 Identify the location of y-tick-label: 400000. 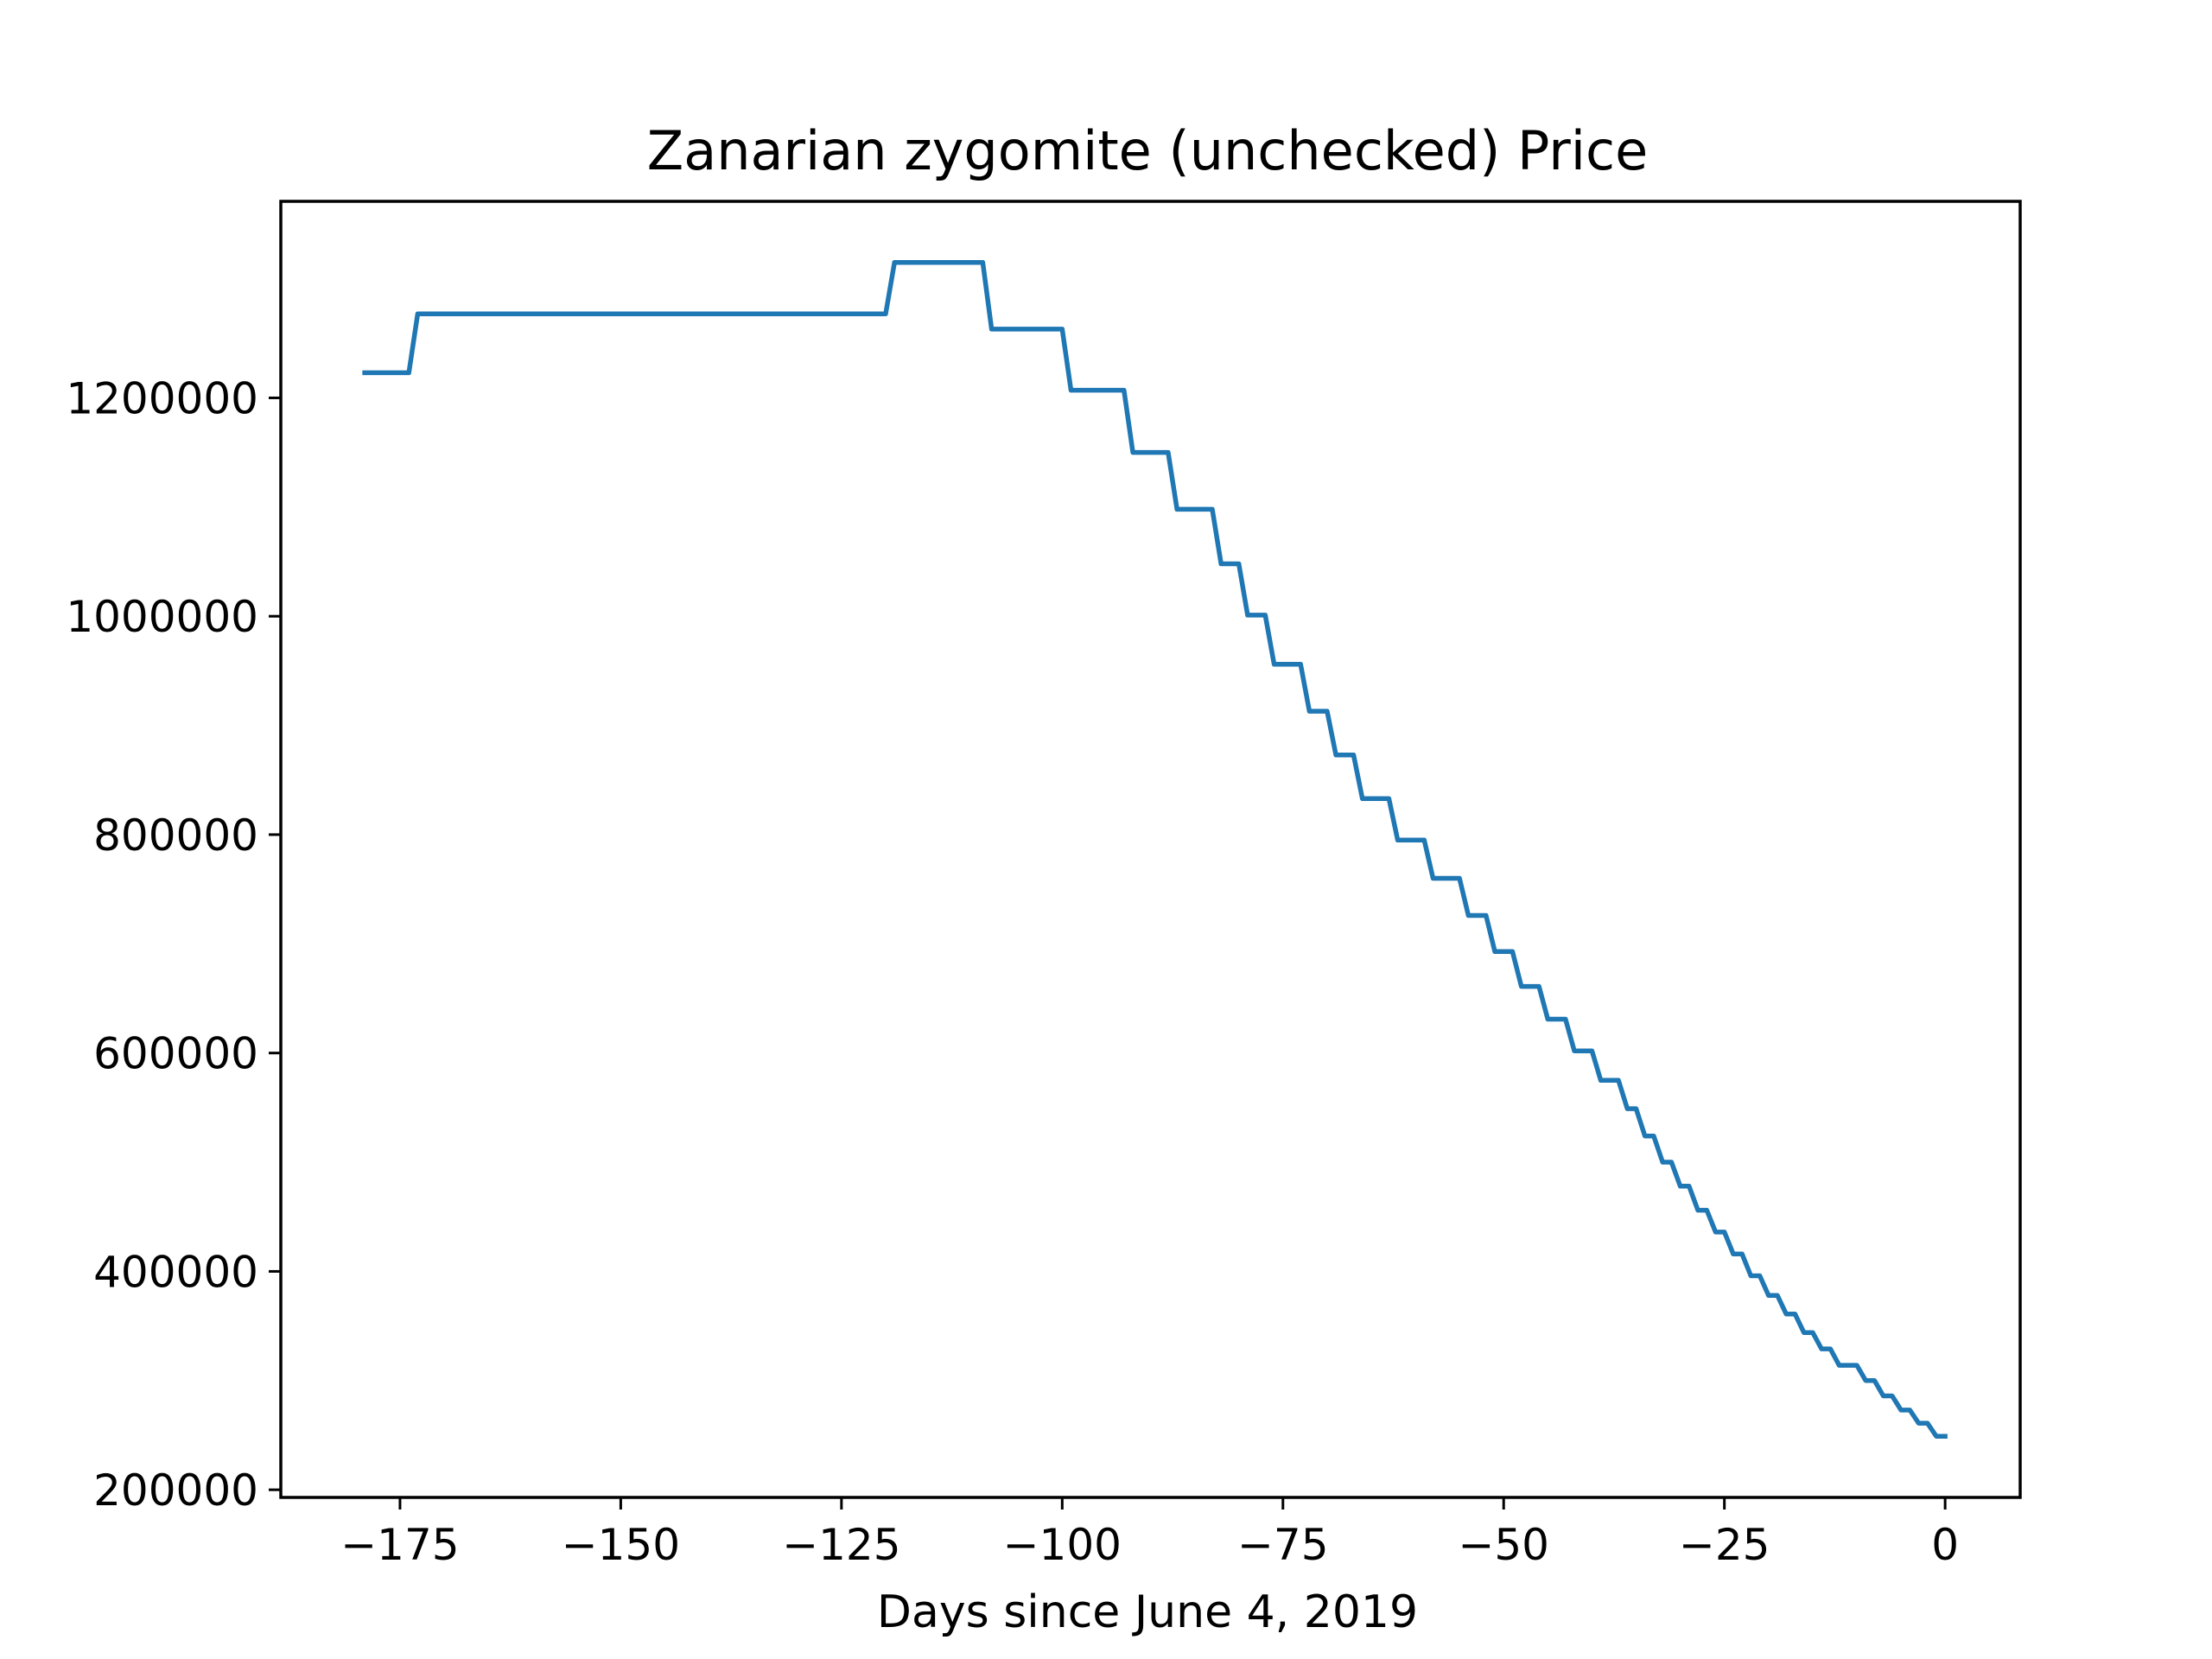
(175, 1272).